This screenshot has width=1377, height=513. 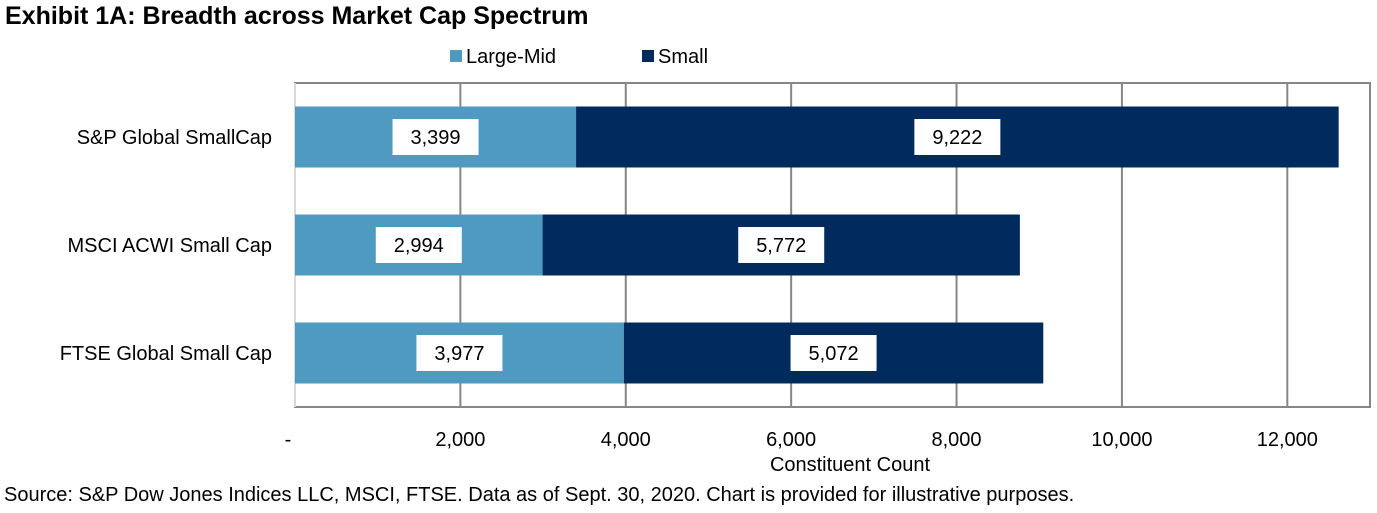 What do you see at coordinates (626, 440) in the screenshot?
I see `x-tick-label: 4,000` at bounding box center [626, 440].